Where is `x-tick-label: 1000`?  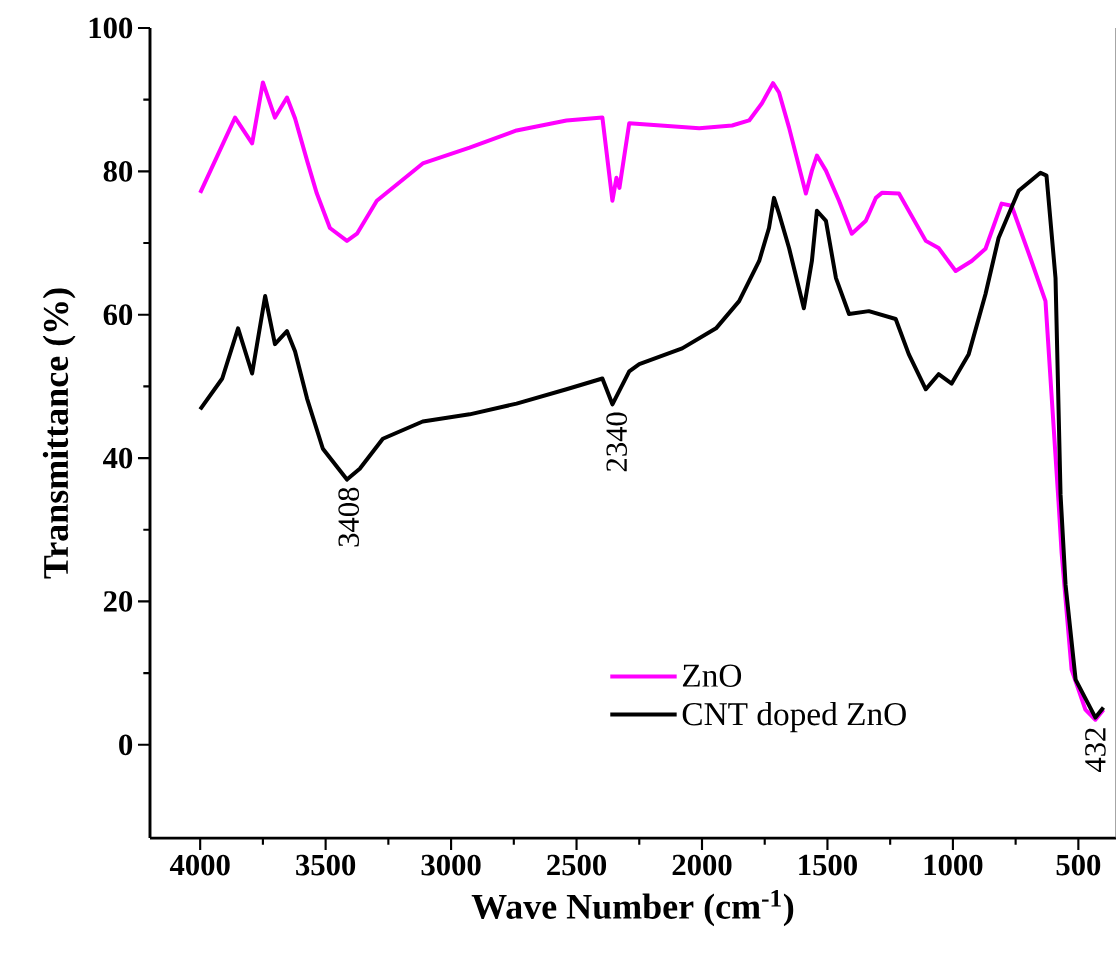
x-tick-label: 1000 is located at coordinates (953, 865).